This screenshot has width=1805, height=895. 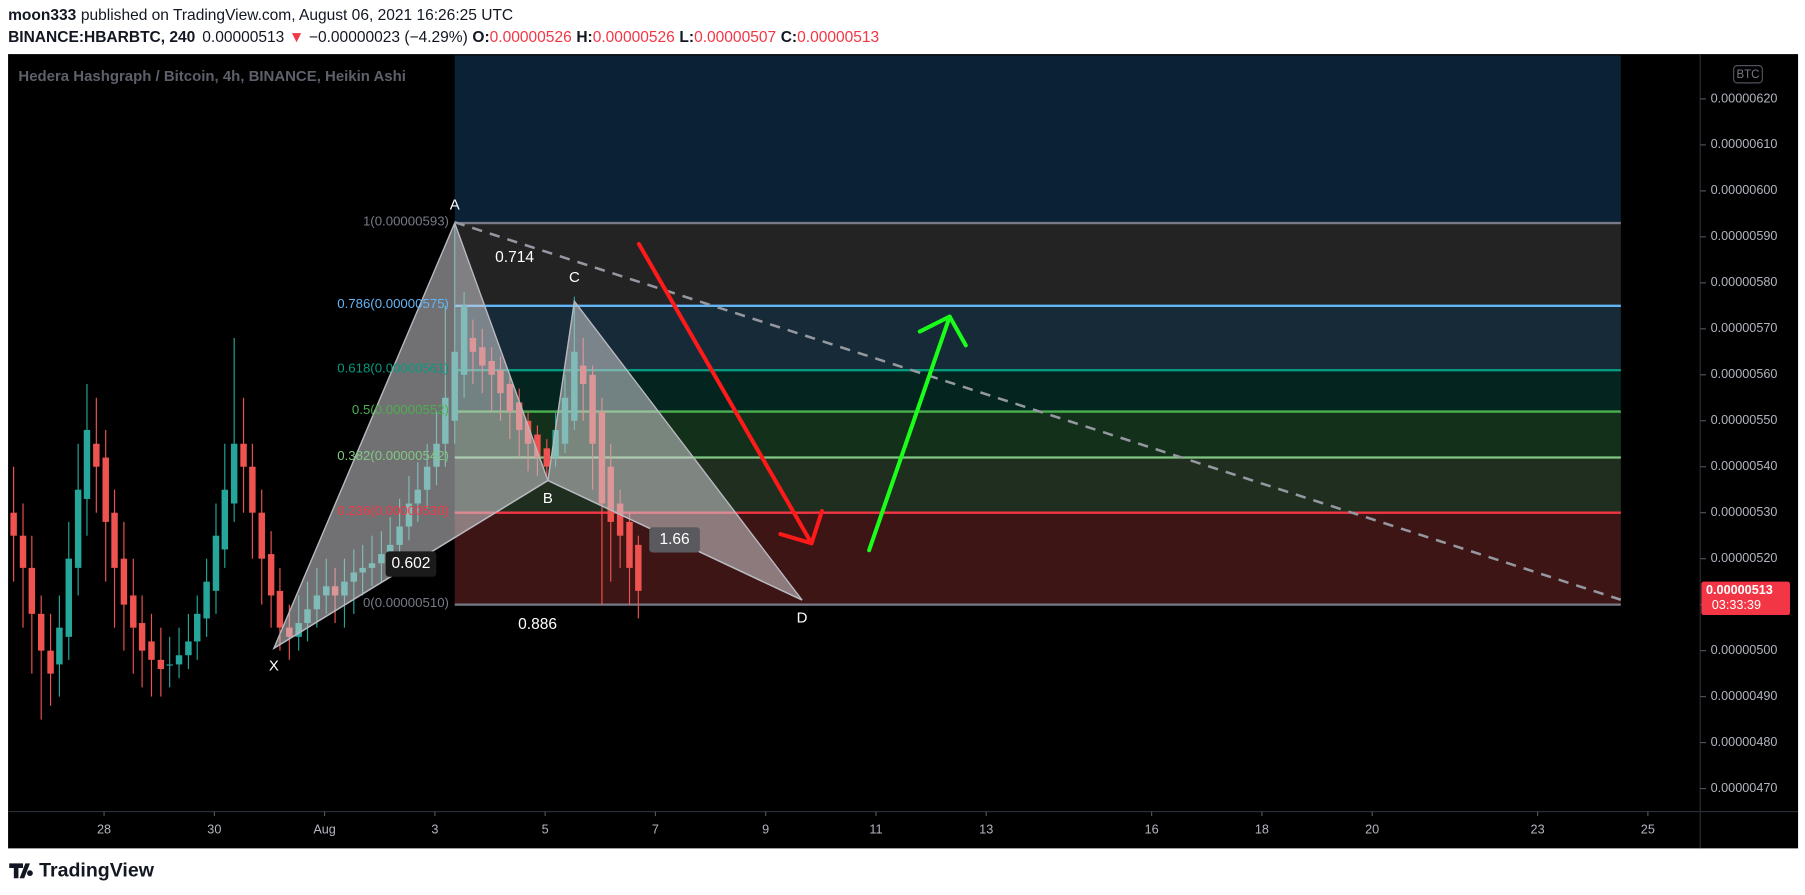 What do you see at coordinates (765, 829) in the screenshot?
I see `x-tick-label: 9` at bounding box center [765, 829].